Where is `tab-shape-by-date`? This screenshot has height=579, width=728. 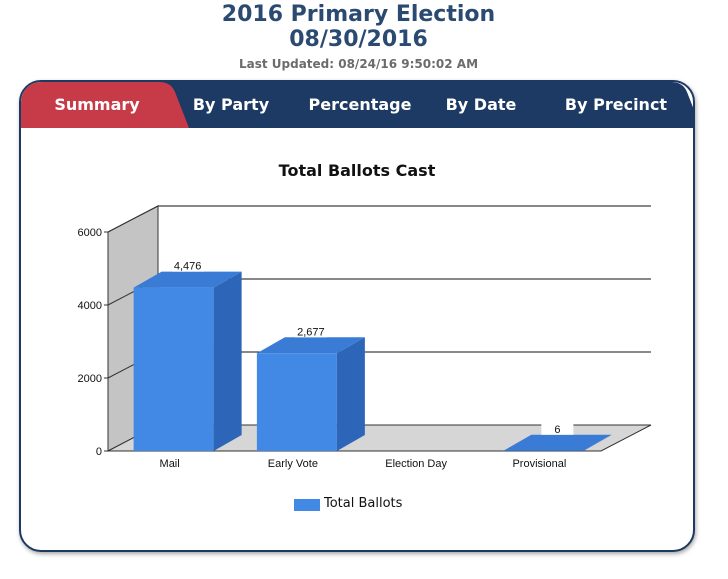 tab-shape-by-date is located at coordinates (486, 105).